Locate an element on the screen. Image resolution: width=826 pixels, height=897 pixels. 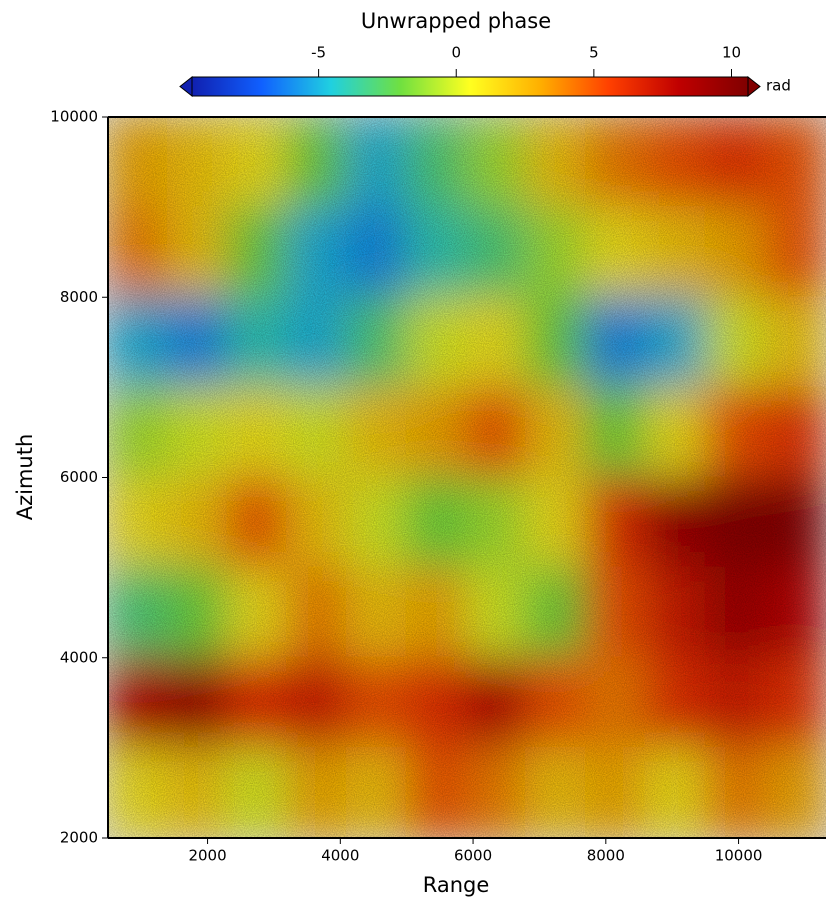
y-tick-label: 2000 is located at coordinates (79, 838).